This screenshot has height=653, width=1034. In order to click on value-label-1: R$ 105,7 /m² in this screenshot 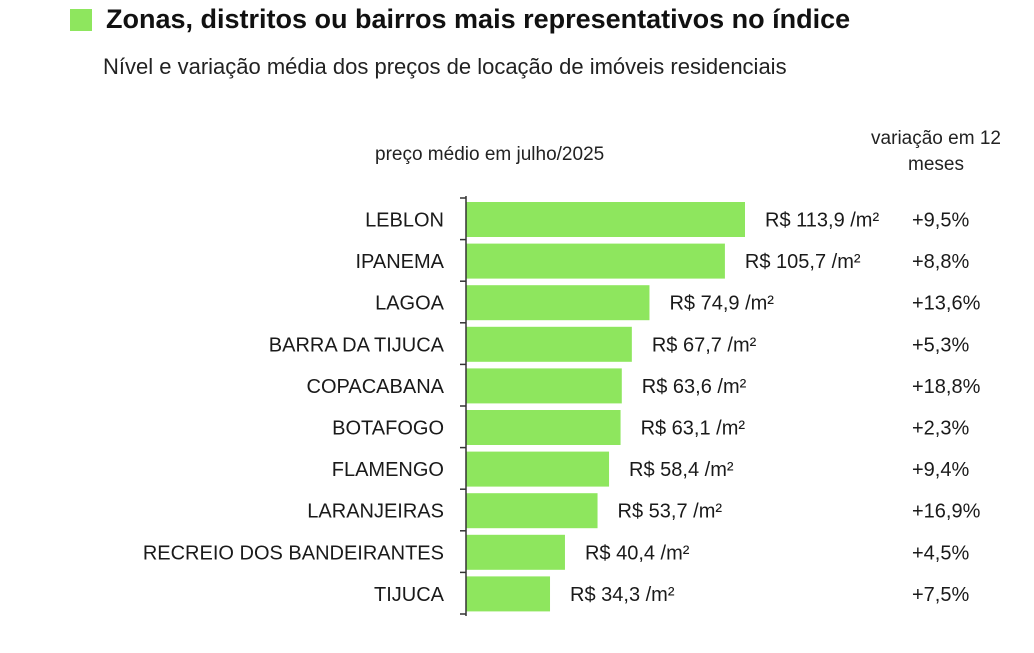, I will do `click(803, 262)`.